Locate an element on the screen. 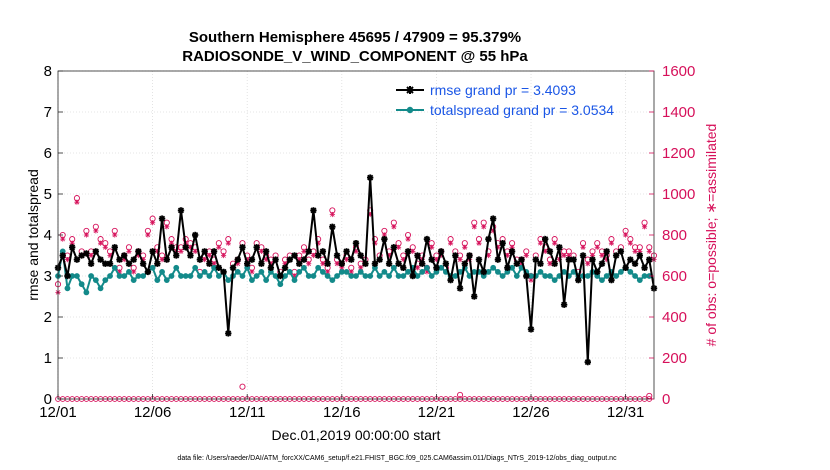 This screenshot has width=830, height=470. x-tick-label-6: 12/31 is located at coordinates (626, 412).